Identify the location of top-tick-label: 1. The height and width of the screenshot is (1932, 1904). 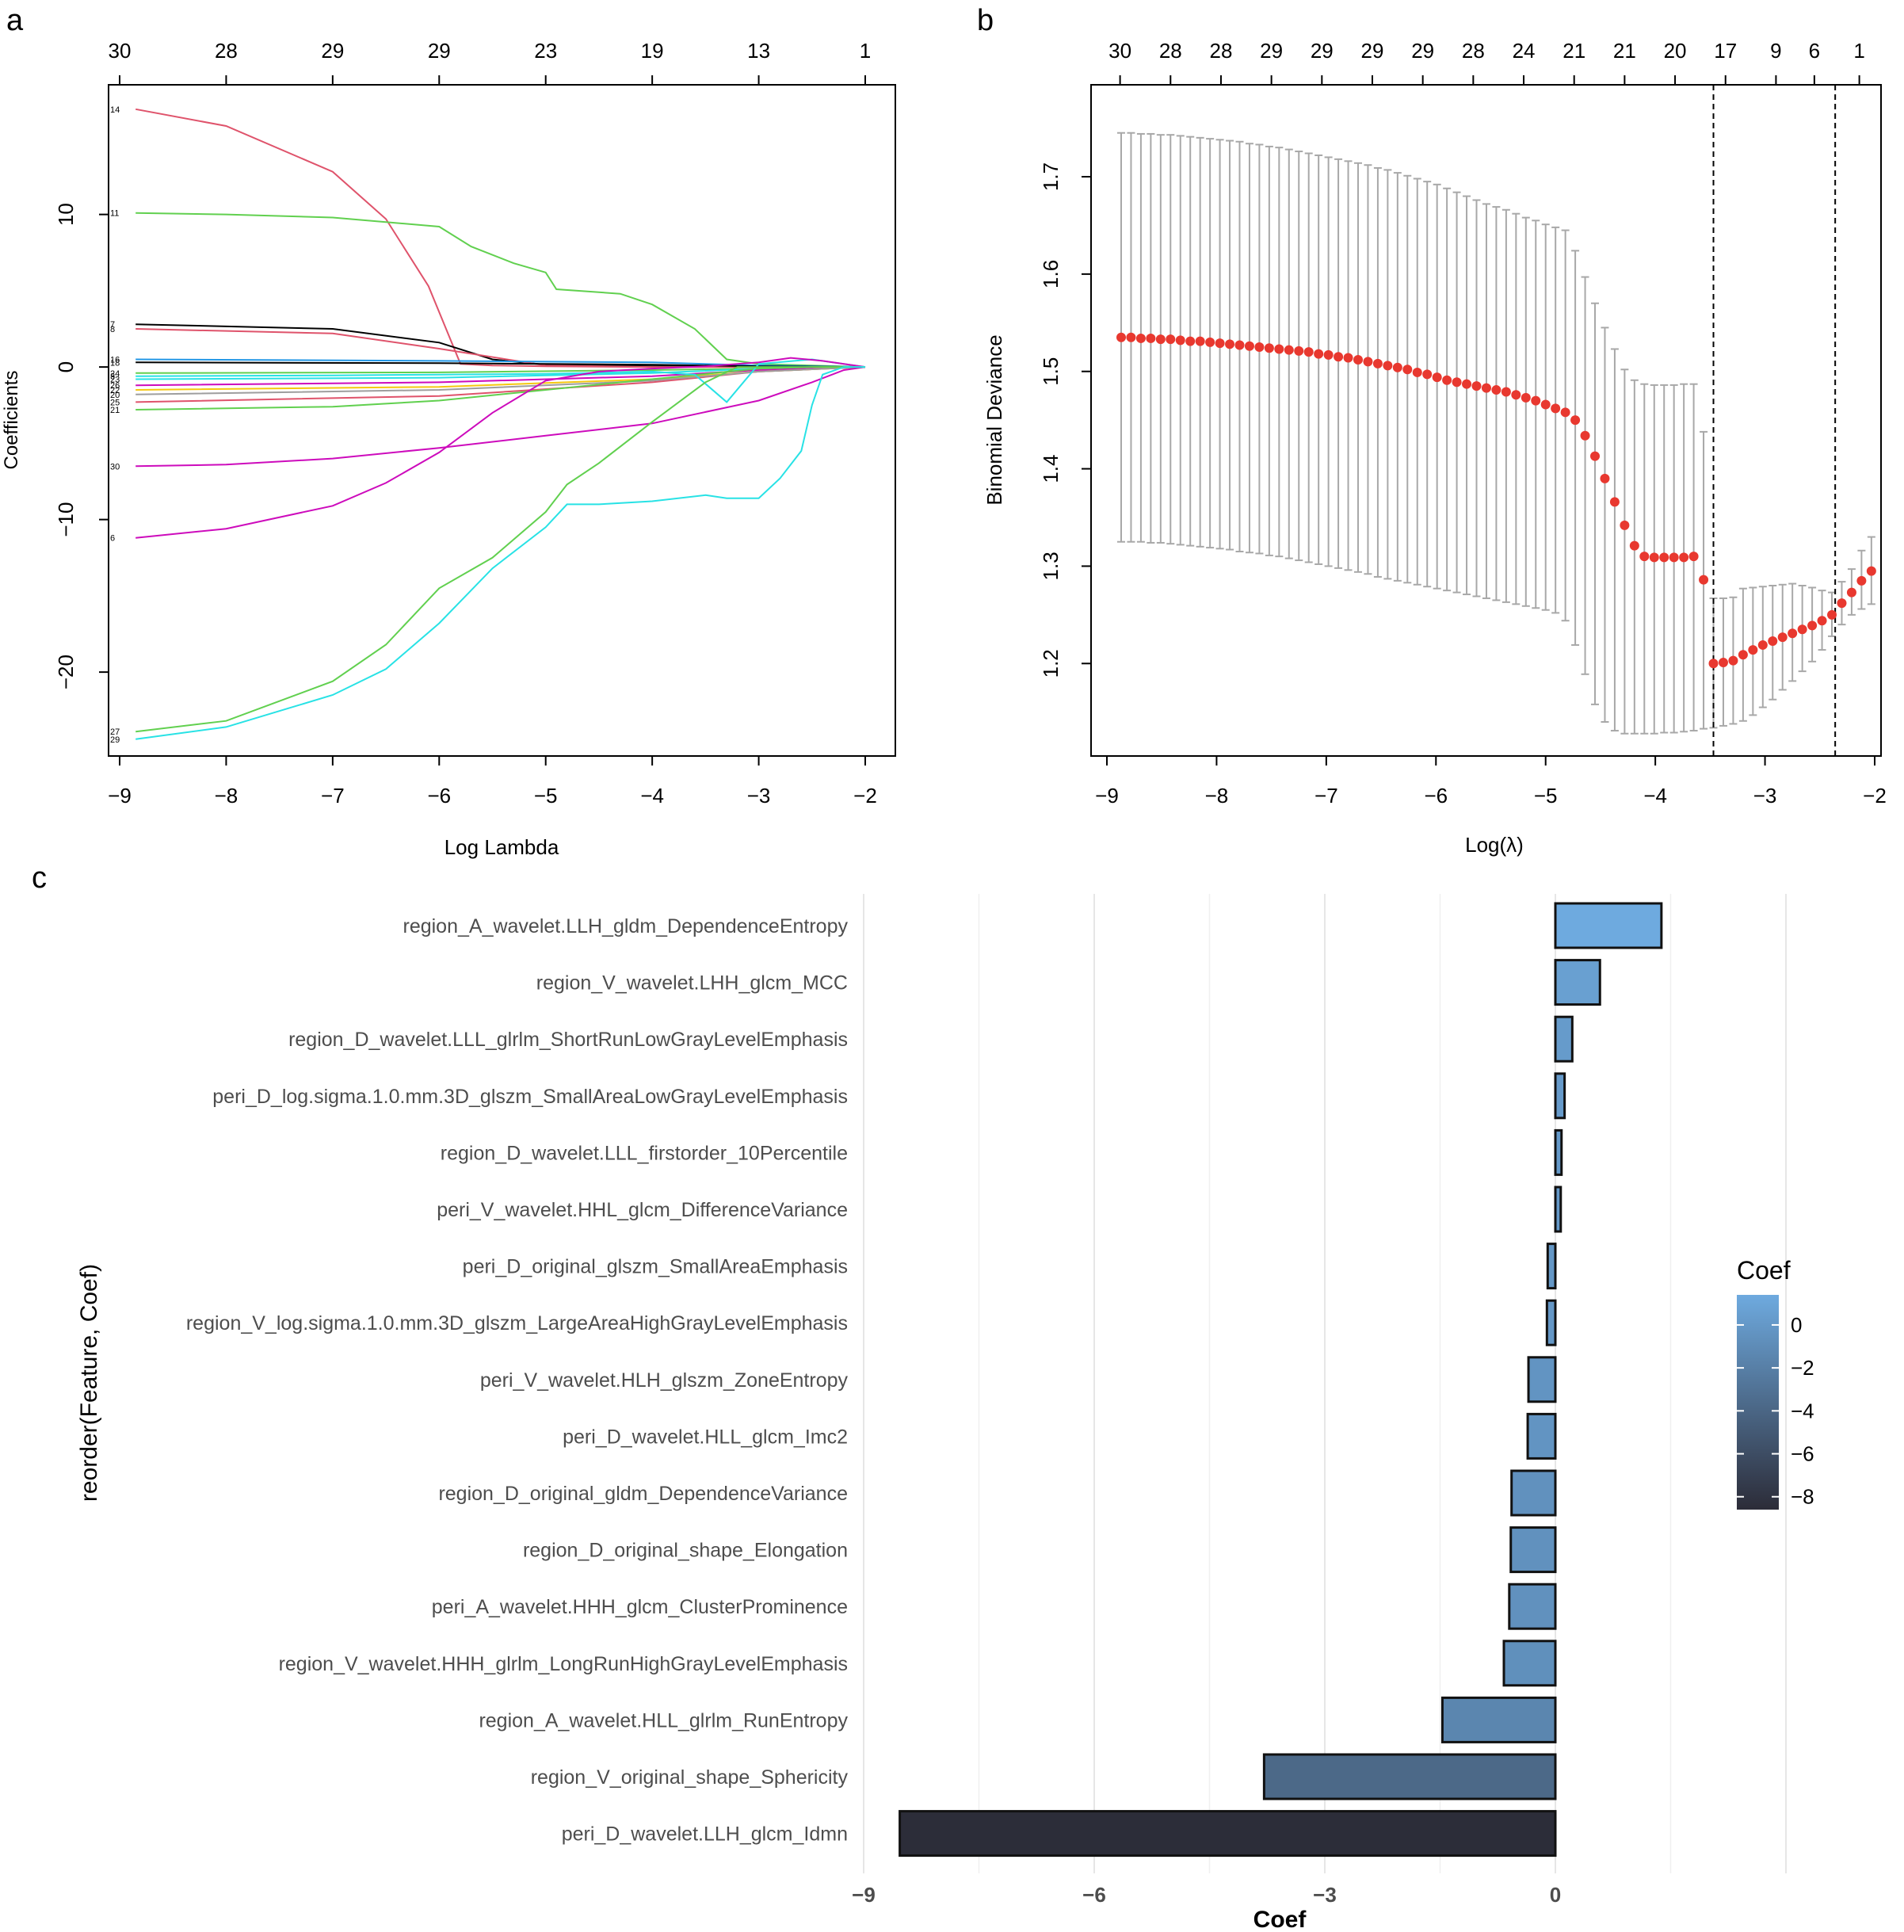
(1858, 51).